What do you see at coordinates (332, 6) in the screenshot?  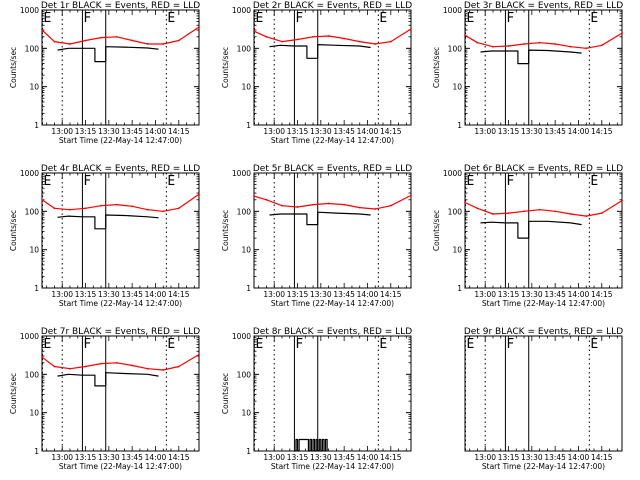 I see `panel-title: Det 2r BLACK = Events, RED = LLD` at bounding box center [332, 6].